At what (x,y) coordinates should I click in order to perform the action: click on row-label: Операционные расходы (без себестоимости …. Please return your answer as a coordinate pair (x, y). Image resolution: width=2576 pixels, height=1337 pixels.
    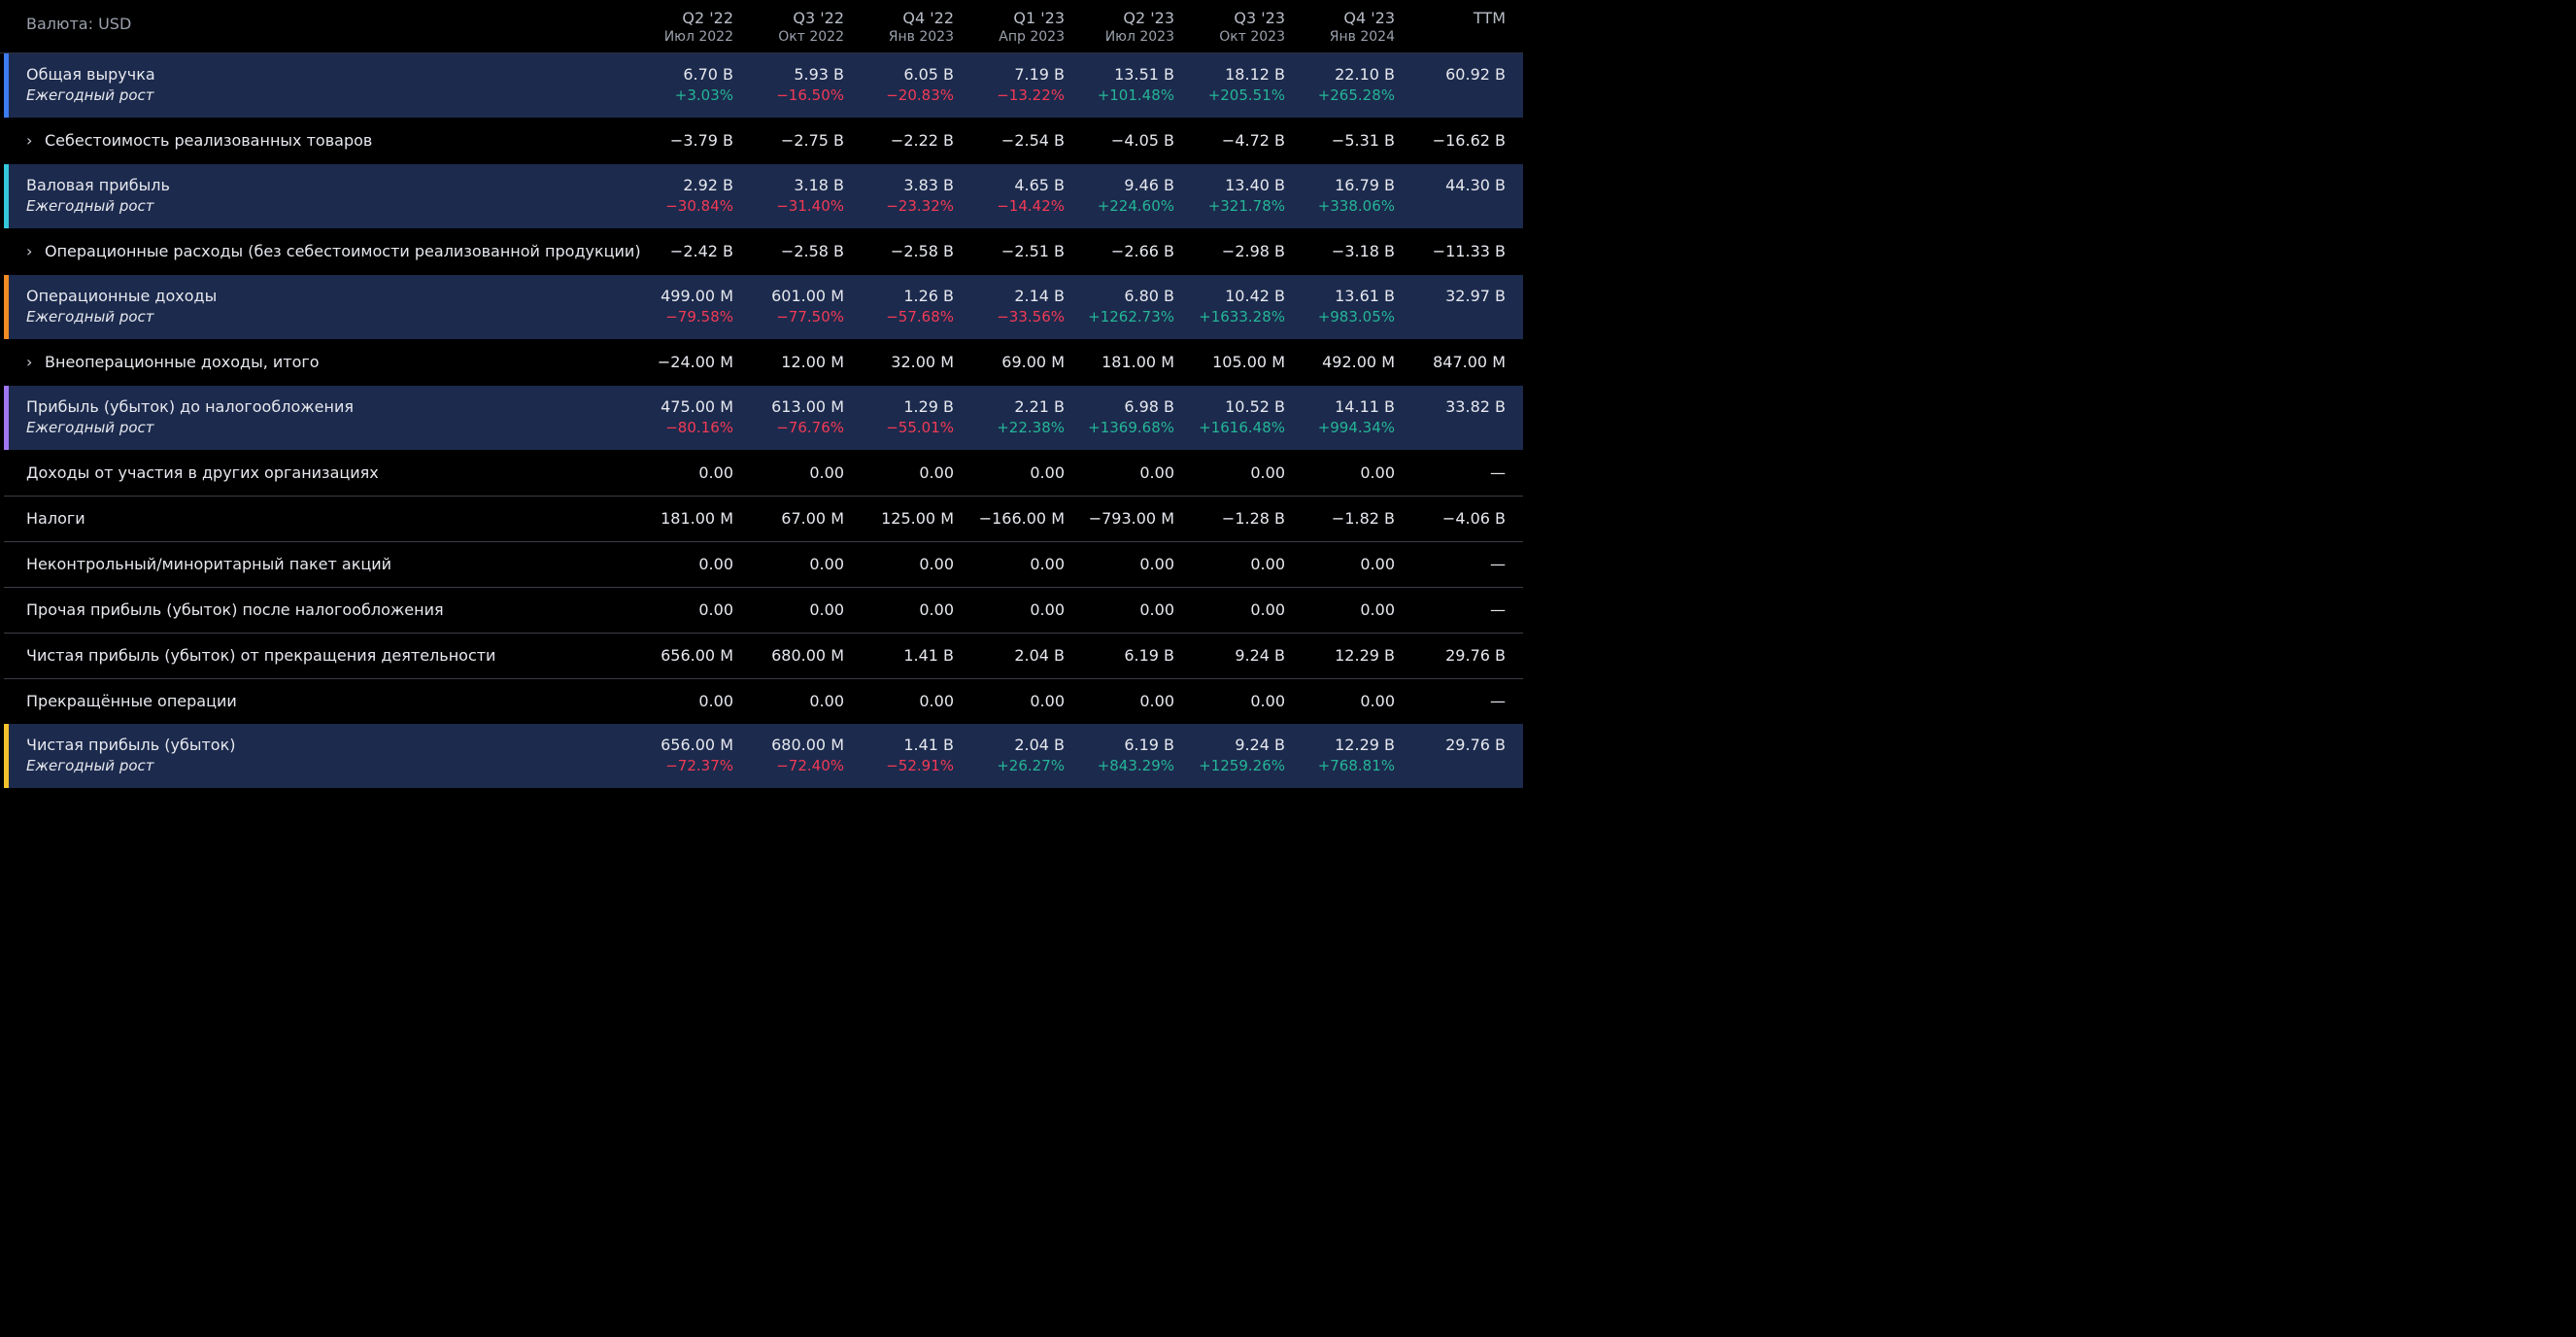
    Looking at the image, I should click on (343, 251).